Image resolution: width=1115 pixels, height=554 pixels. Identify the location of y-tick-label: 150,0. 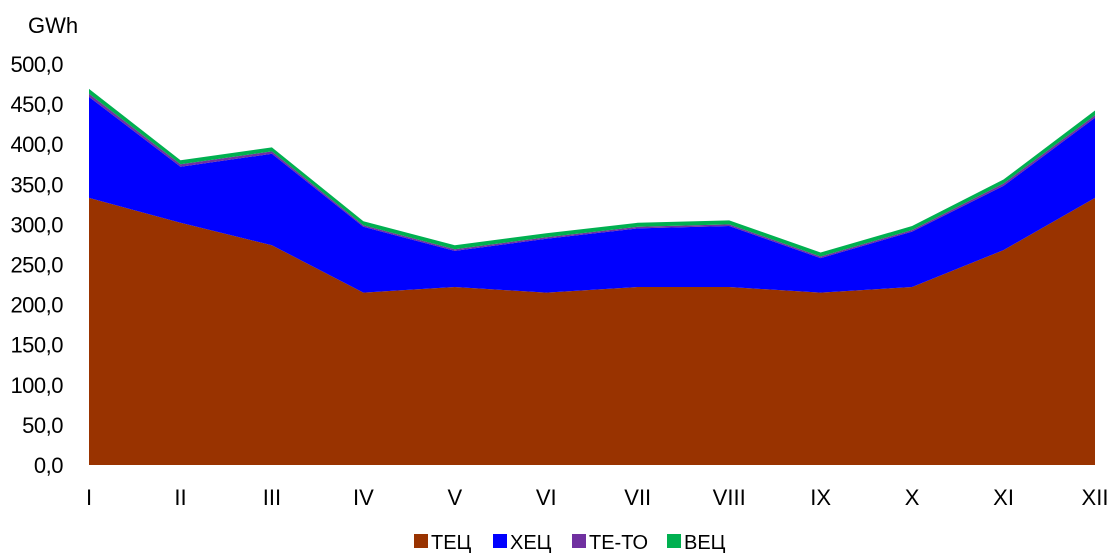
(36, 345).